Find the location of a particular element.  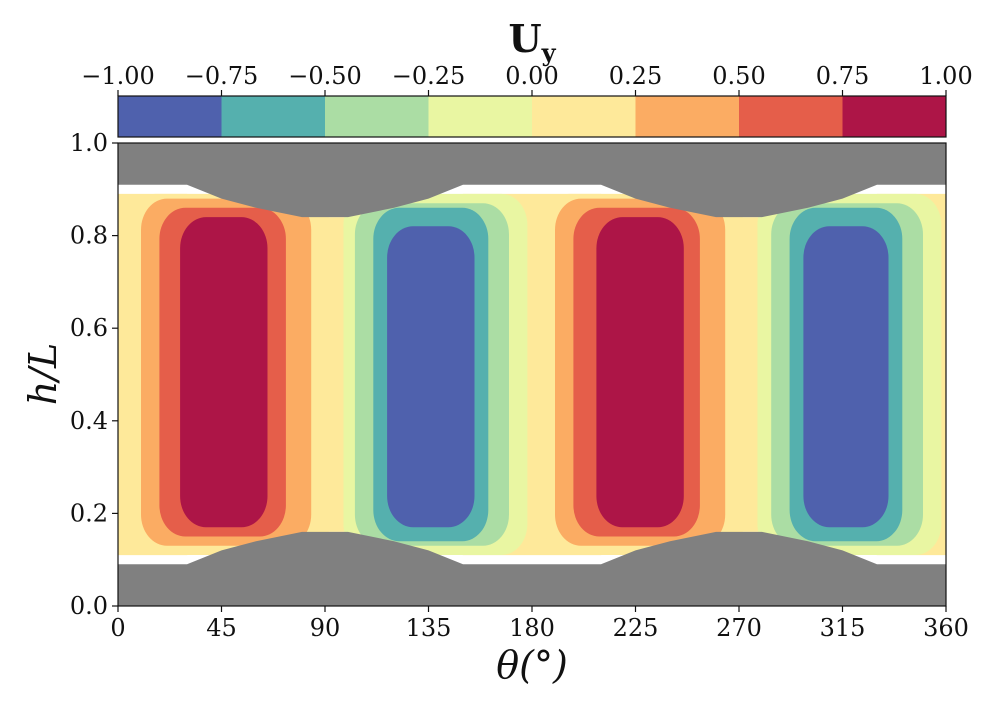

y-tick-label: 0.6 is located at coordinates (89, 328).